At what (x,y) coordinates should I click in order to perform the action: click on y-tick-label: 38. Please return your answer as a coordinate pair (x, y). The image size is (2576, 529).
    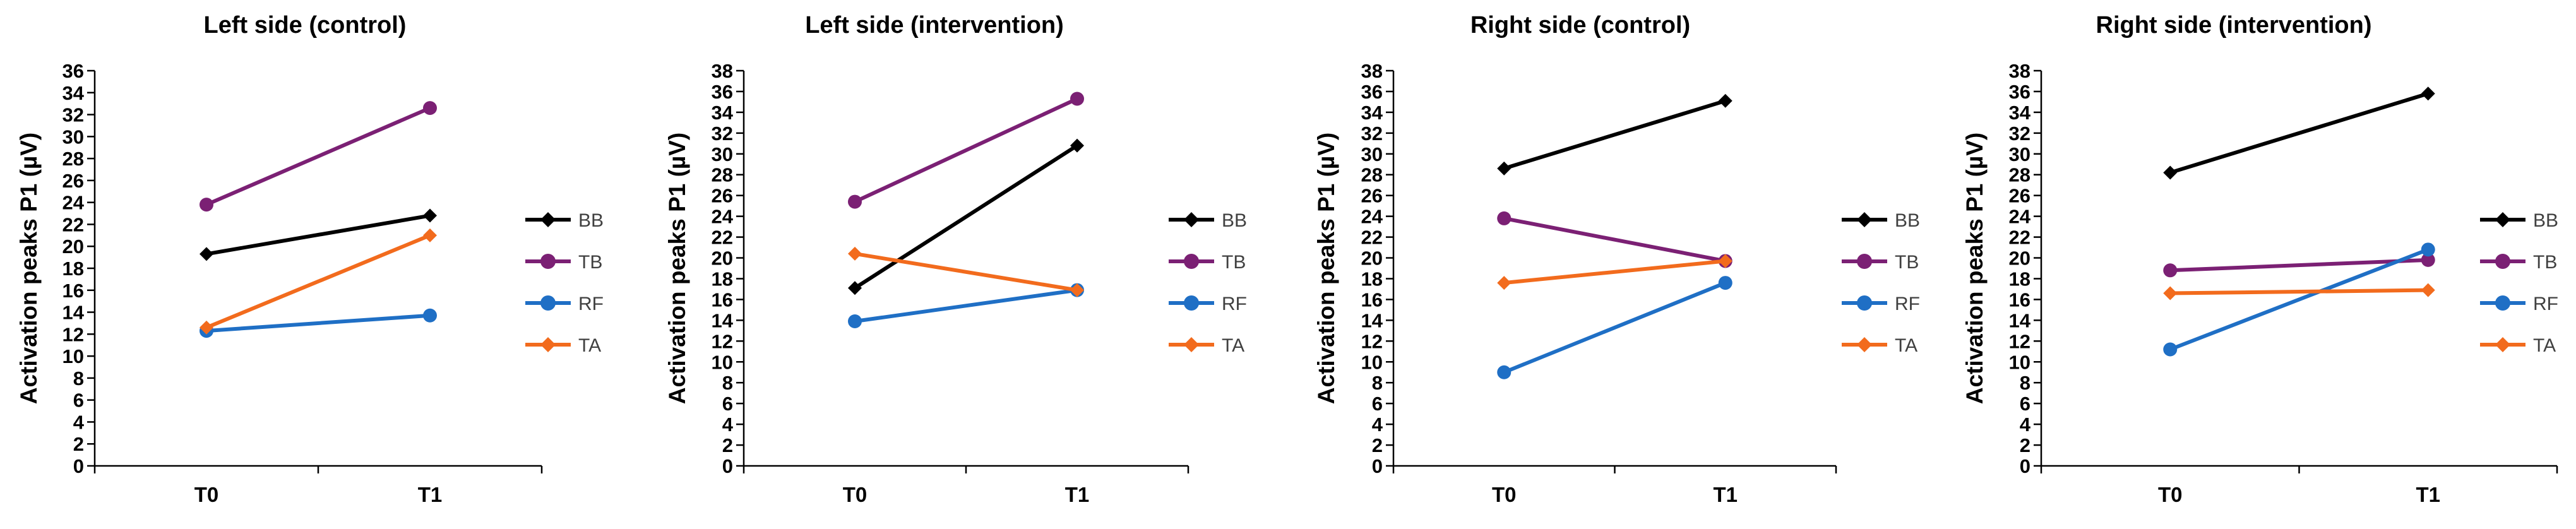
    Looking at the image, I should click on (1372, 71).